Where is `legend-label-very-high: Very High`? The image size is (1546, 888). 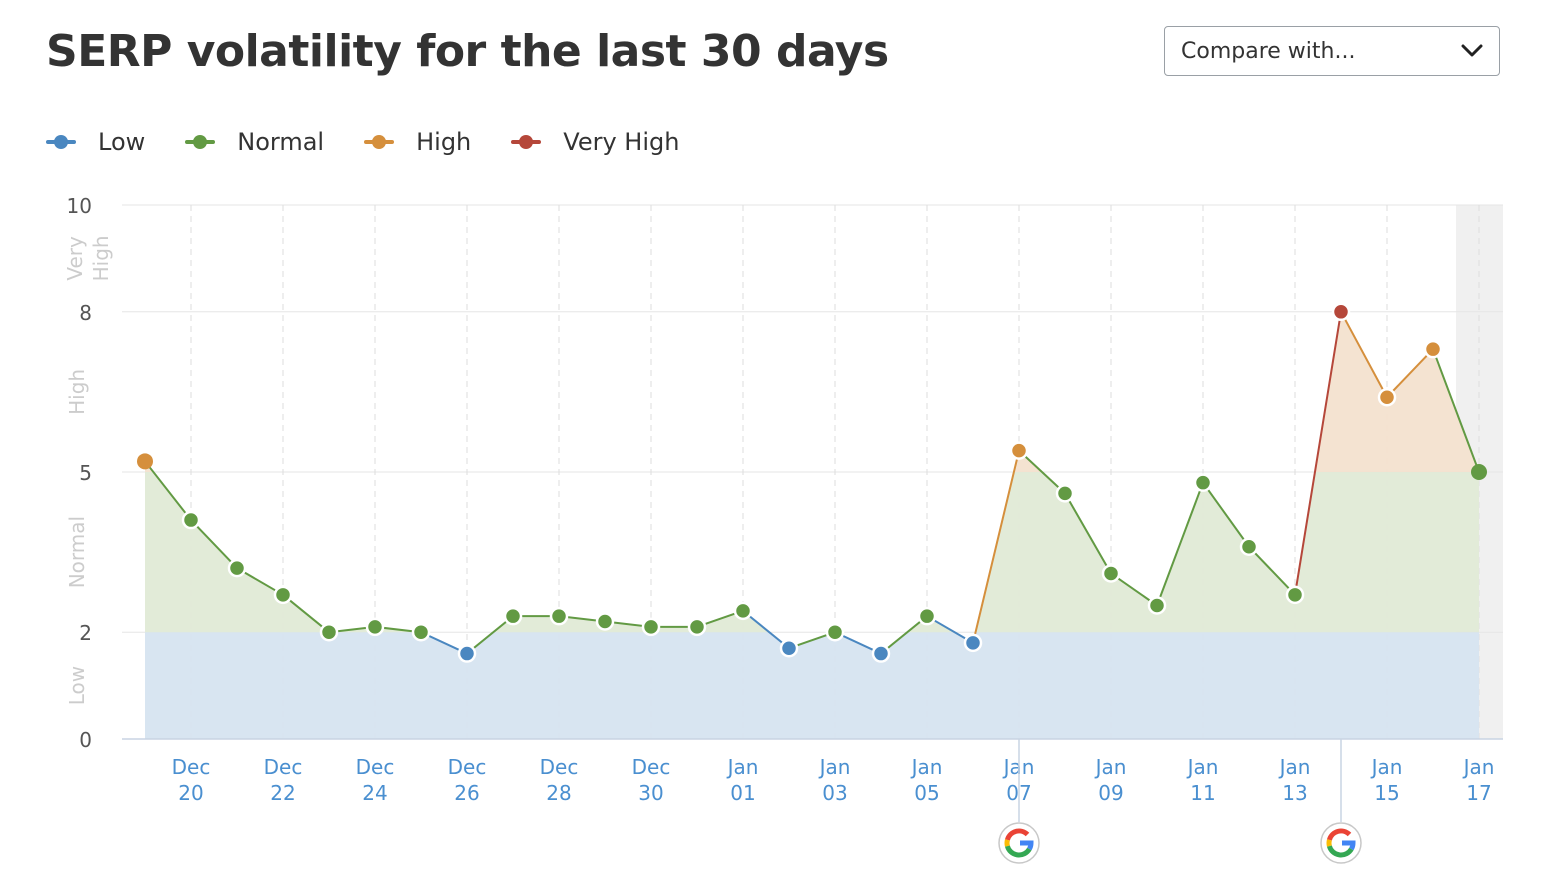 legend-label-very-high: Very High is located at coordinates (621, 142).